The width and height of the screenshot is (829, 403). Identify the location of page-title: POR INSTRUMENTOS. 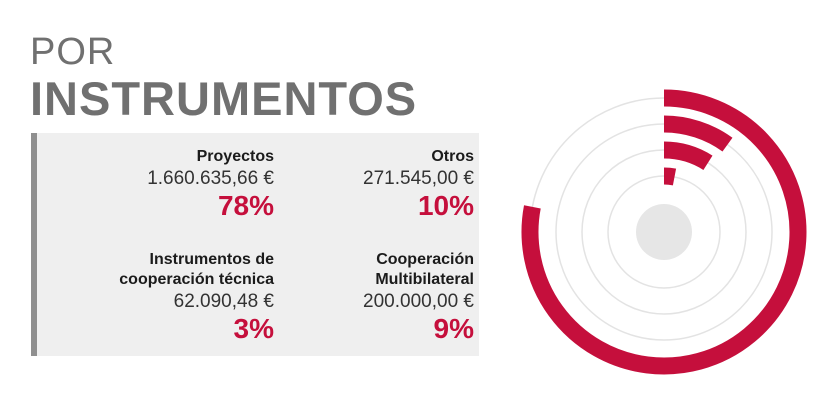
(223, 78).